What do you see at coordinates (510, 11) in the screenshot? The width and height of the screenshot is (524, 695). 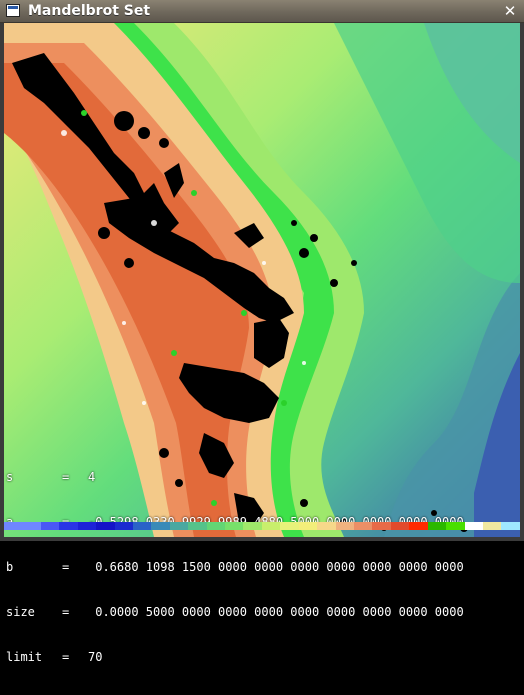 I see `close-icon: ✕` at bounding box center [510, 11].